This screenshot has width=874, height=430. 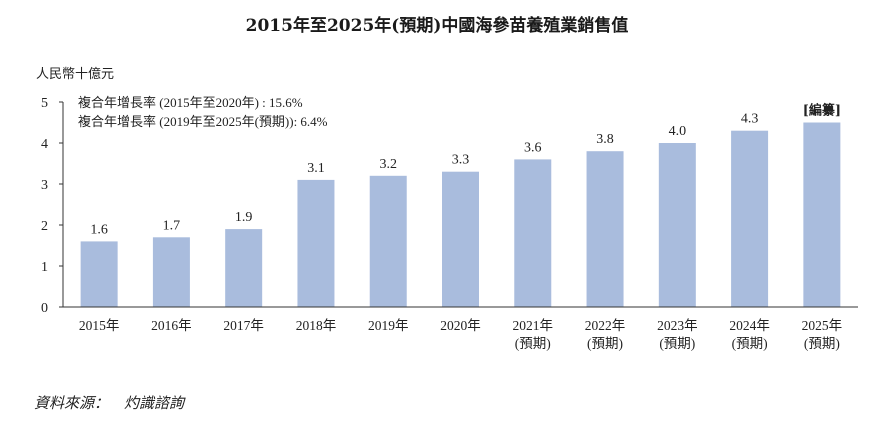 I want to click on bar-value-label: 1.9, so click(x=244, y=217).